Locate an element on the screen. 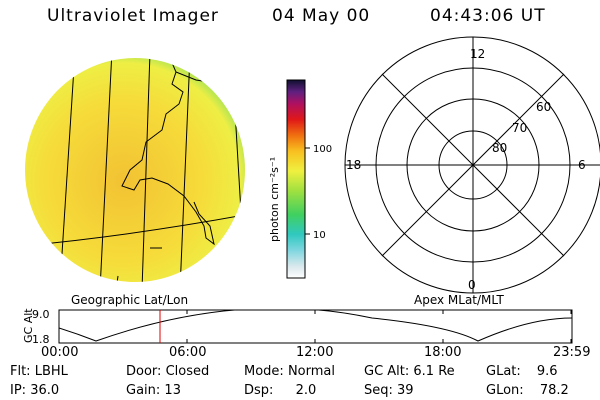 Image resolution: width=600 pixels, height=400 pixels. orbit-ytick-low: 1.8 is located at coordinates (41, 339).